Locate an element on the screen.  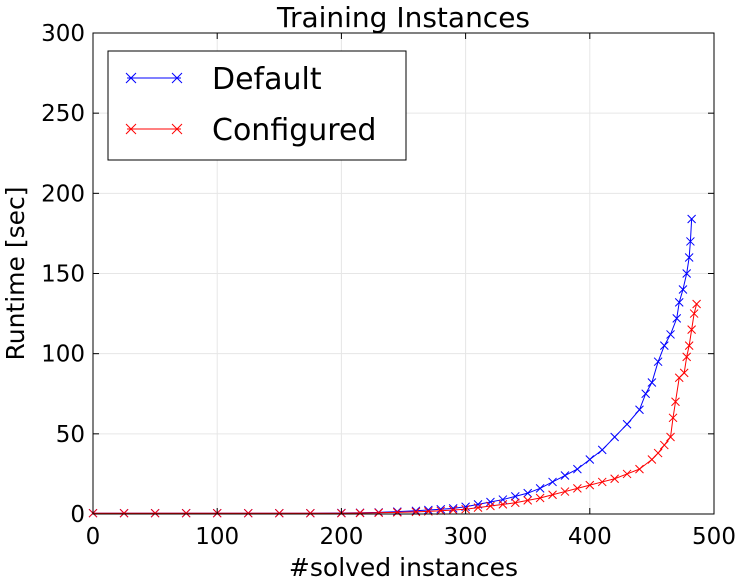
x-tick-label: 200 is located at coordinates (341, 537).